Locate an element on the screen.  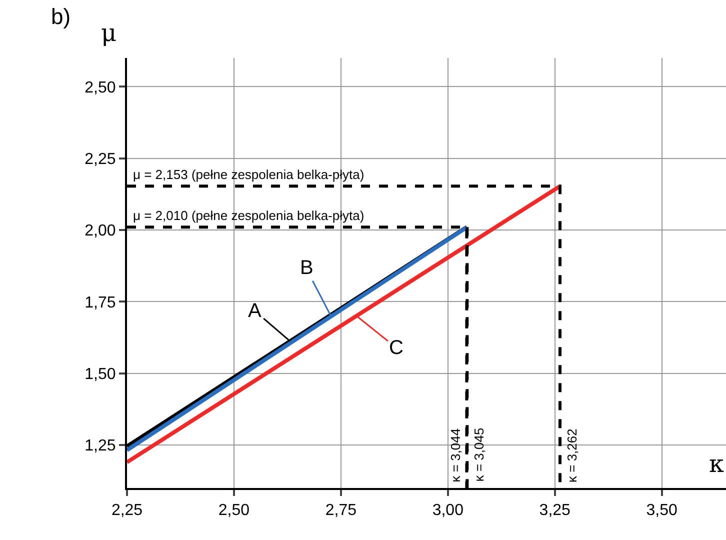
x-tick-label: 2,50 is located at coordinates (234, 511).